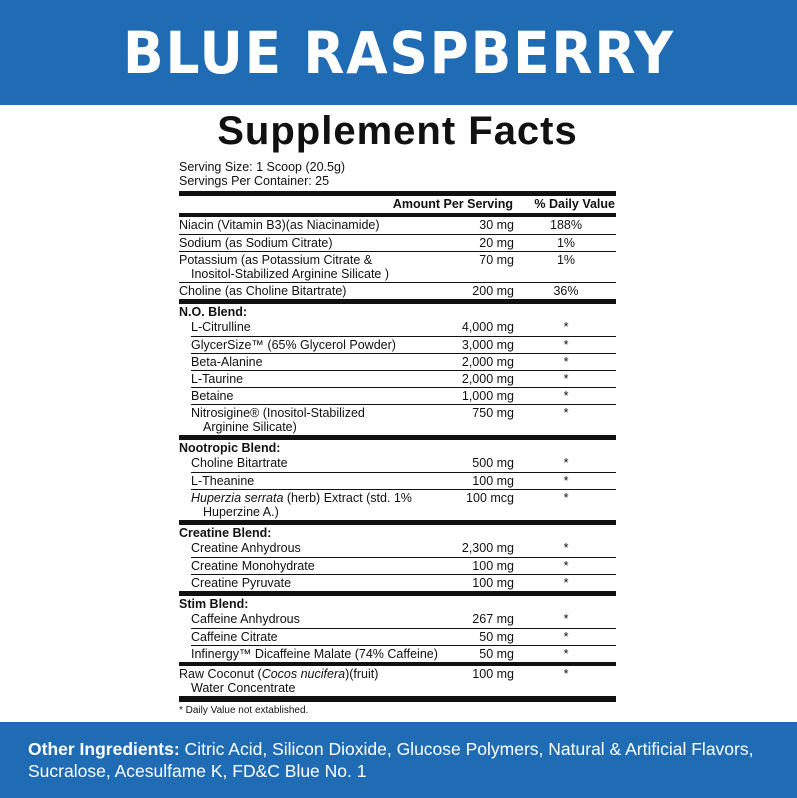 The height and width of the screenshot is (798, 797). I want to click on ingredient-name: Betaine, so click(212, 396).